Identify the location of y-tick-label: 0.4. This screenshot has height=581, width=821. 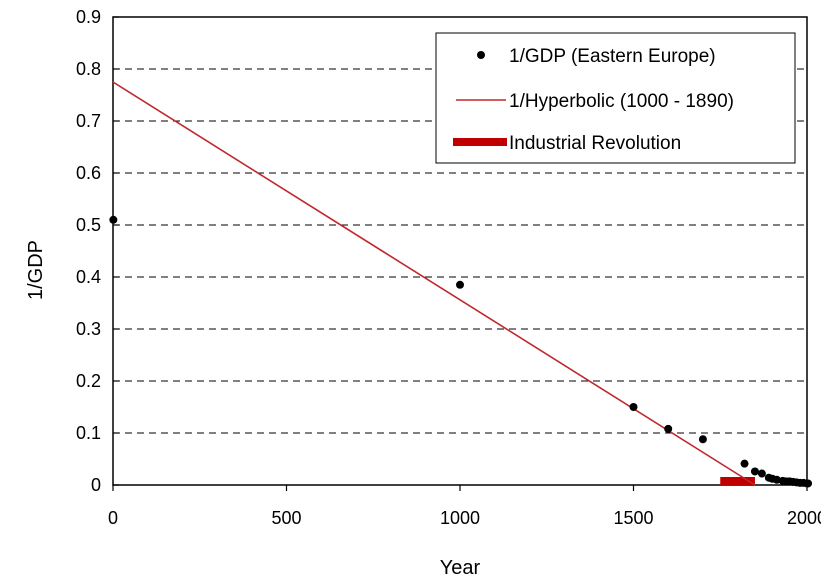
(88, 277).